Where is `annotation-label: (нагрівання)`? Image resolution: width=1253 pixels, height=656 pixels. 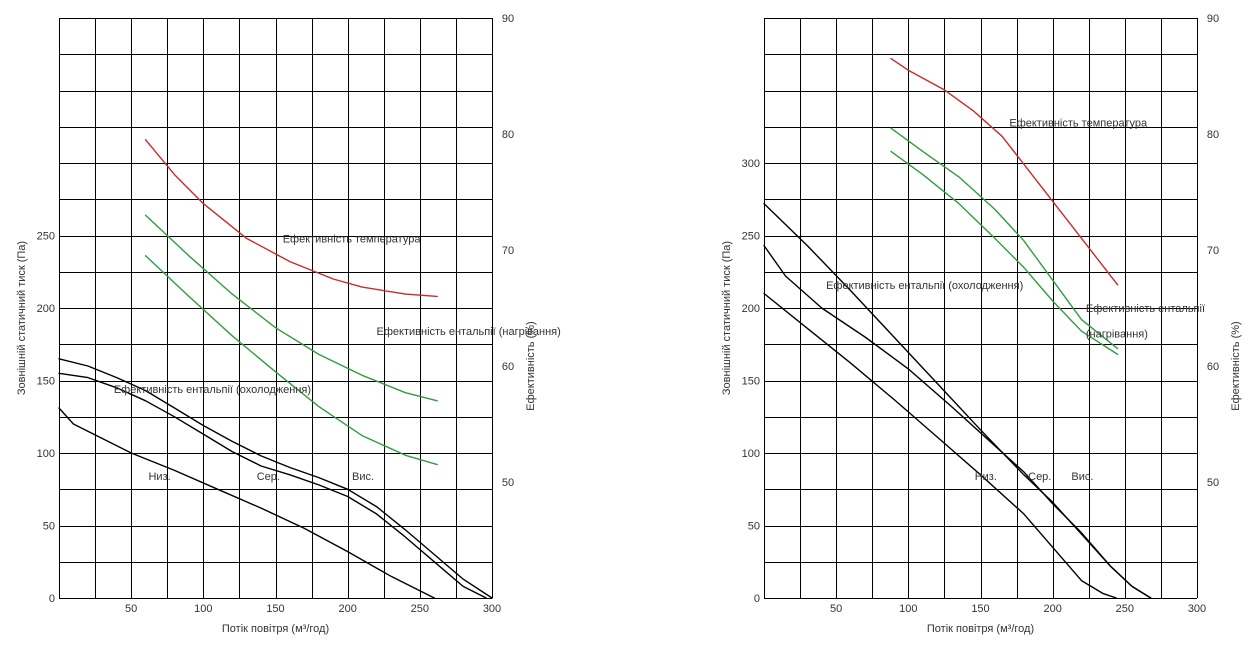 annotation-label: (нагрівання) is located at coordinates (1117, 335).